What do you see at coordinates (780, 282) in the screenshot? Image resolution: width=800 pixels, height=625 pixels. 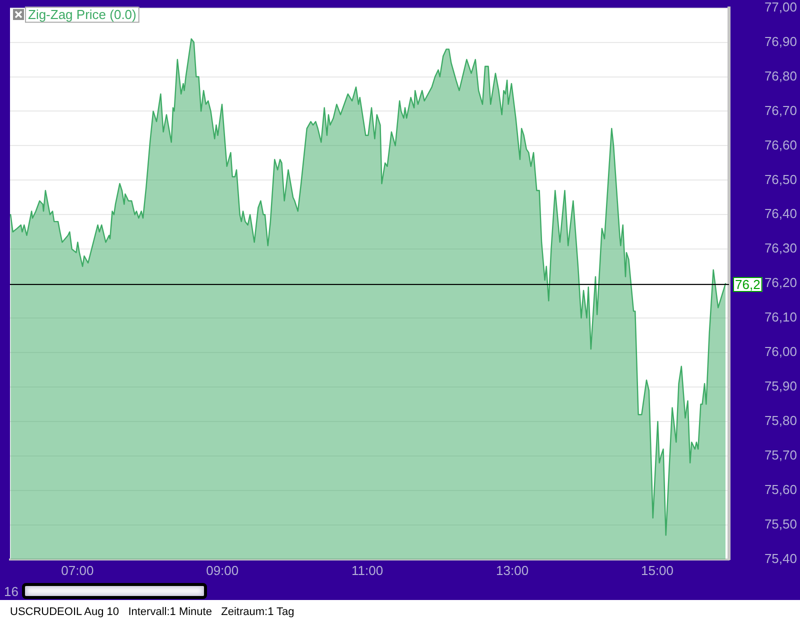 I see `y-tick-label: 76,20` at bounding box center [780, 282].